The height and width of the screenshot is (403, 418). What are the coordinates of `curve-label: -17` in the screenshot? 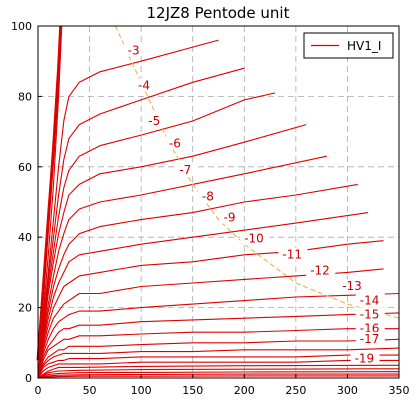 It's located at (370, 339).